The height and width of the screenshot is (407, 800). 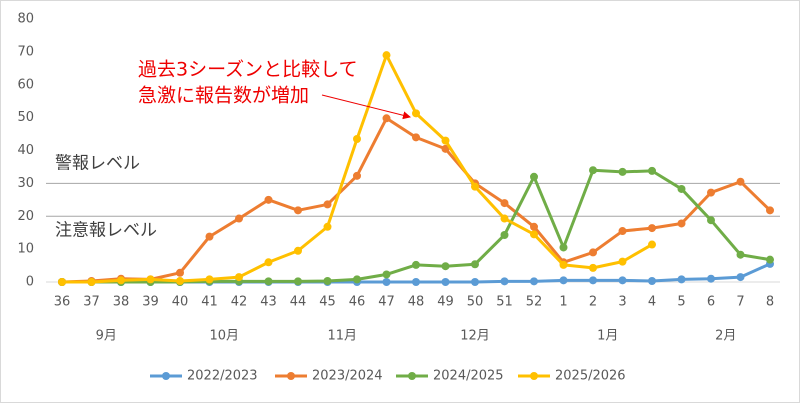 I want to click on x-tick-label: 4, so click(x=652, y=302).